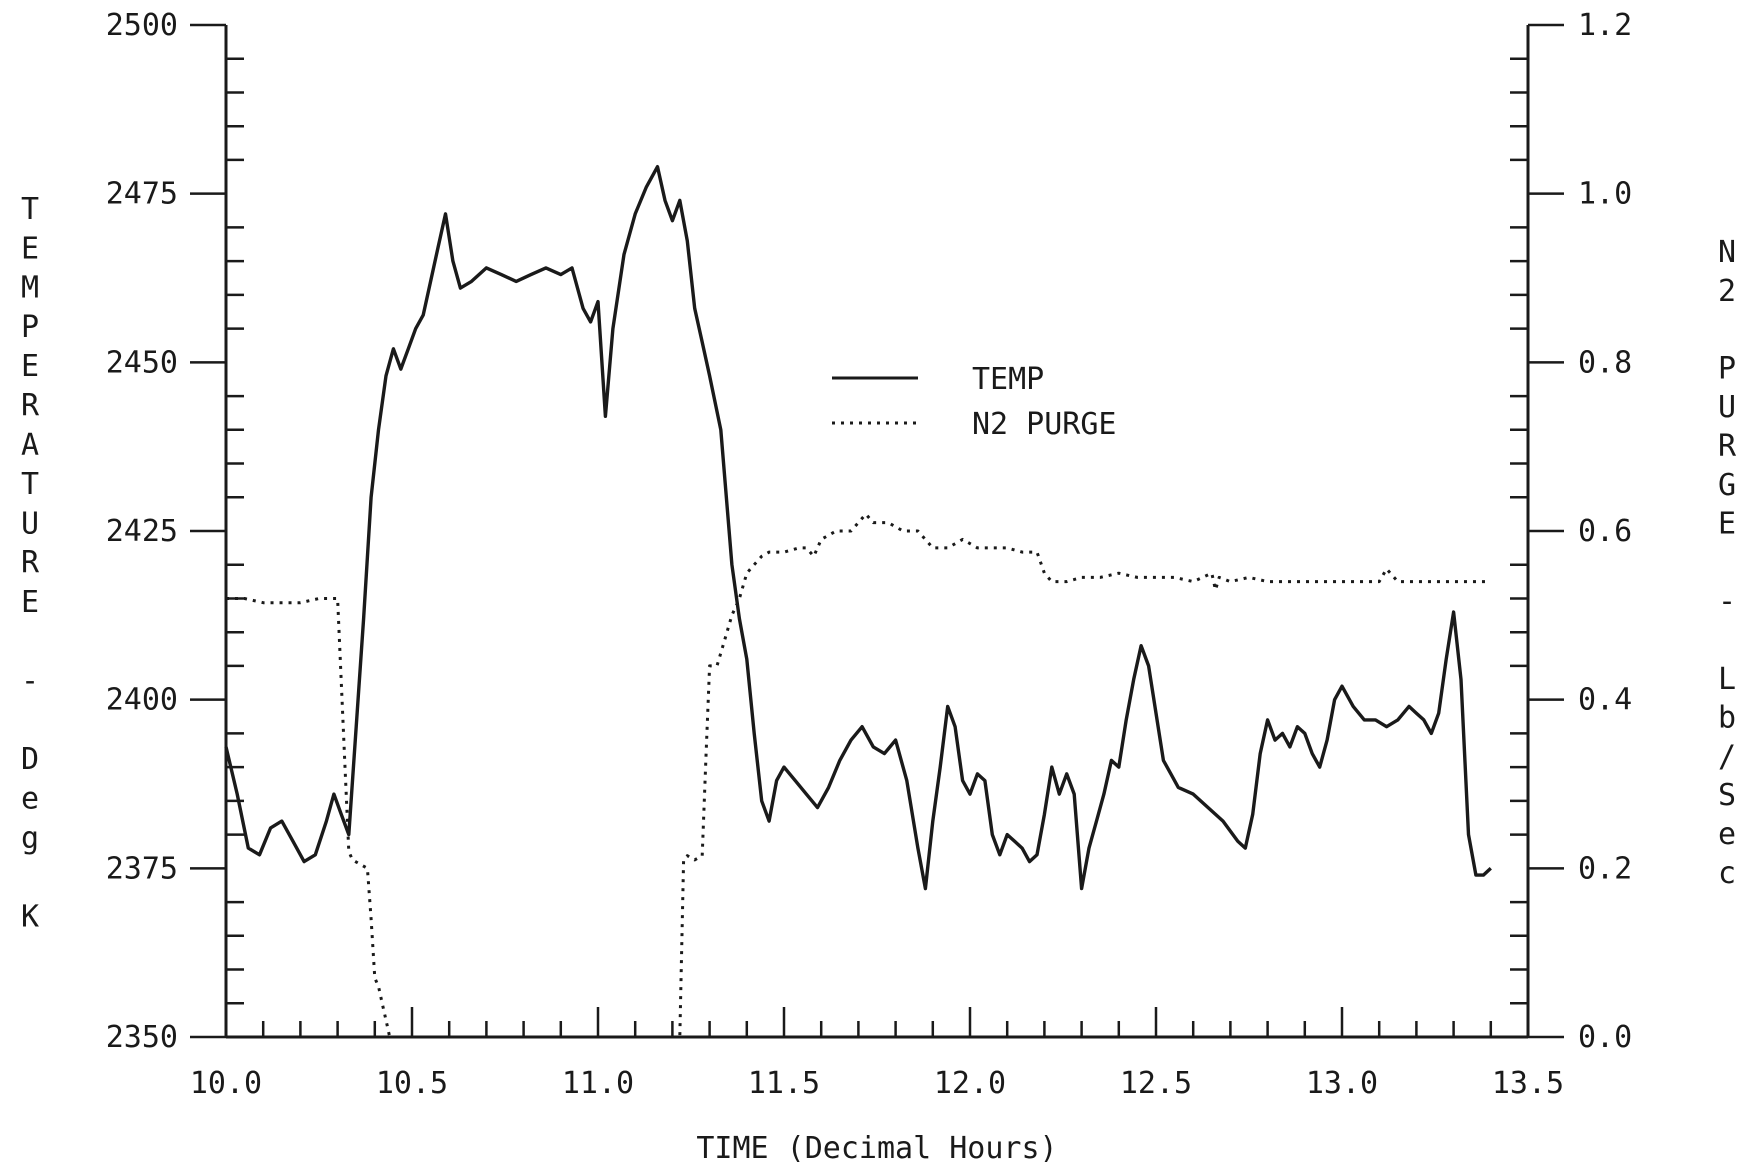  Describe the element at coordinates (142, 700) in the screenshot. I see `left-y-tick-label: 2400` at that location.